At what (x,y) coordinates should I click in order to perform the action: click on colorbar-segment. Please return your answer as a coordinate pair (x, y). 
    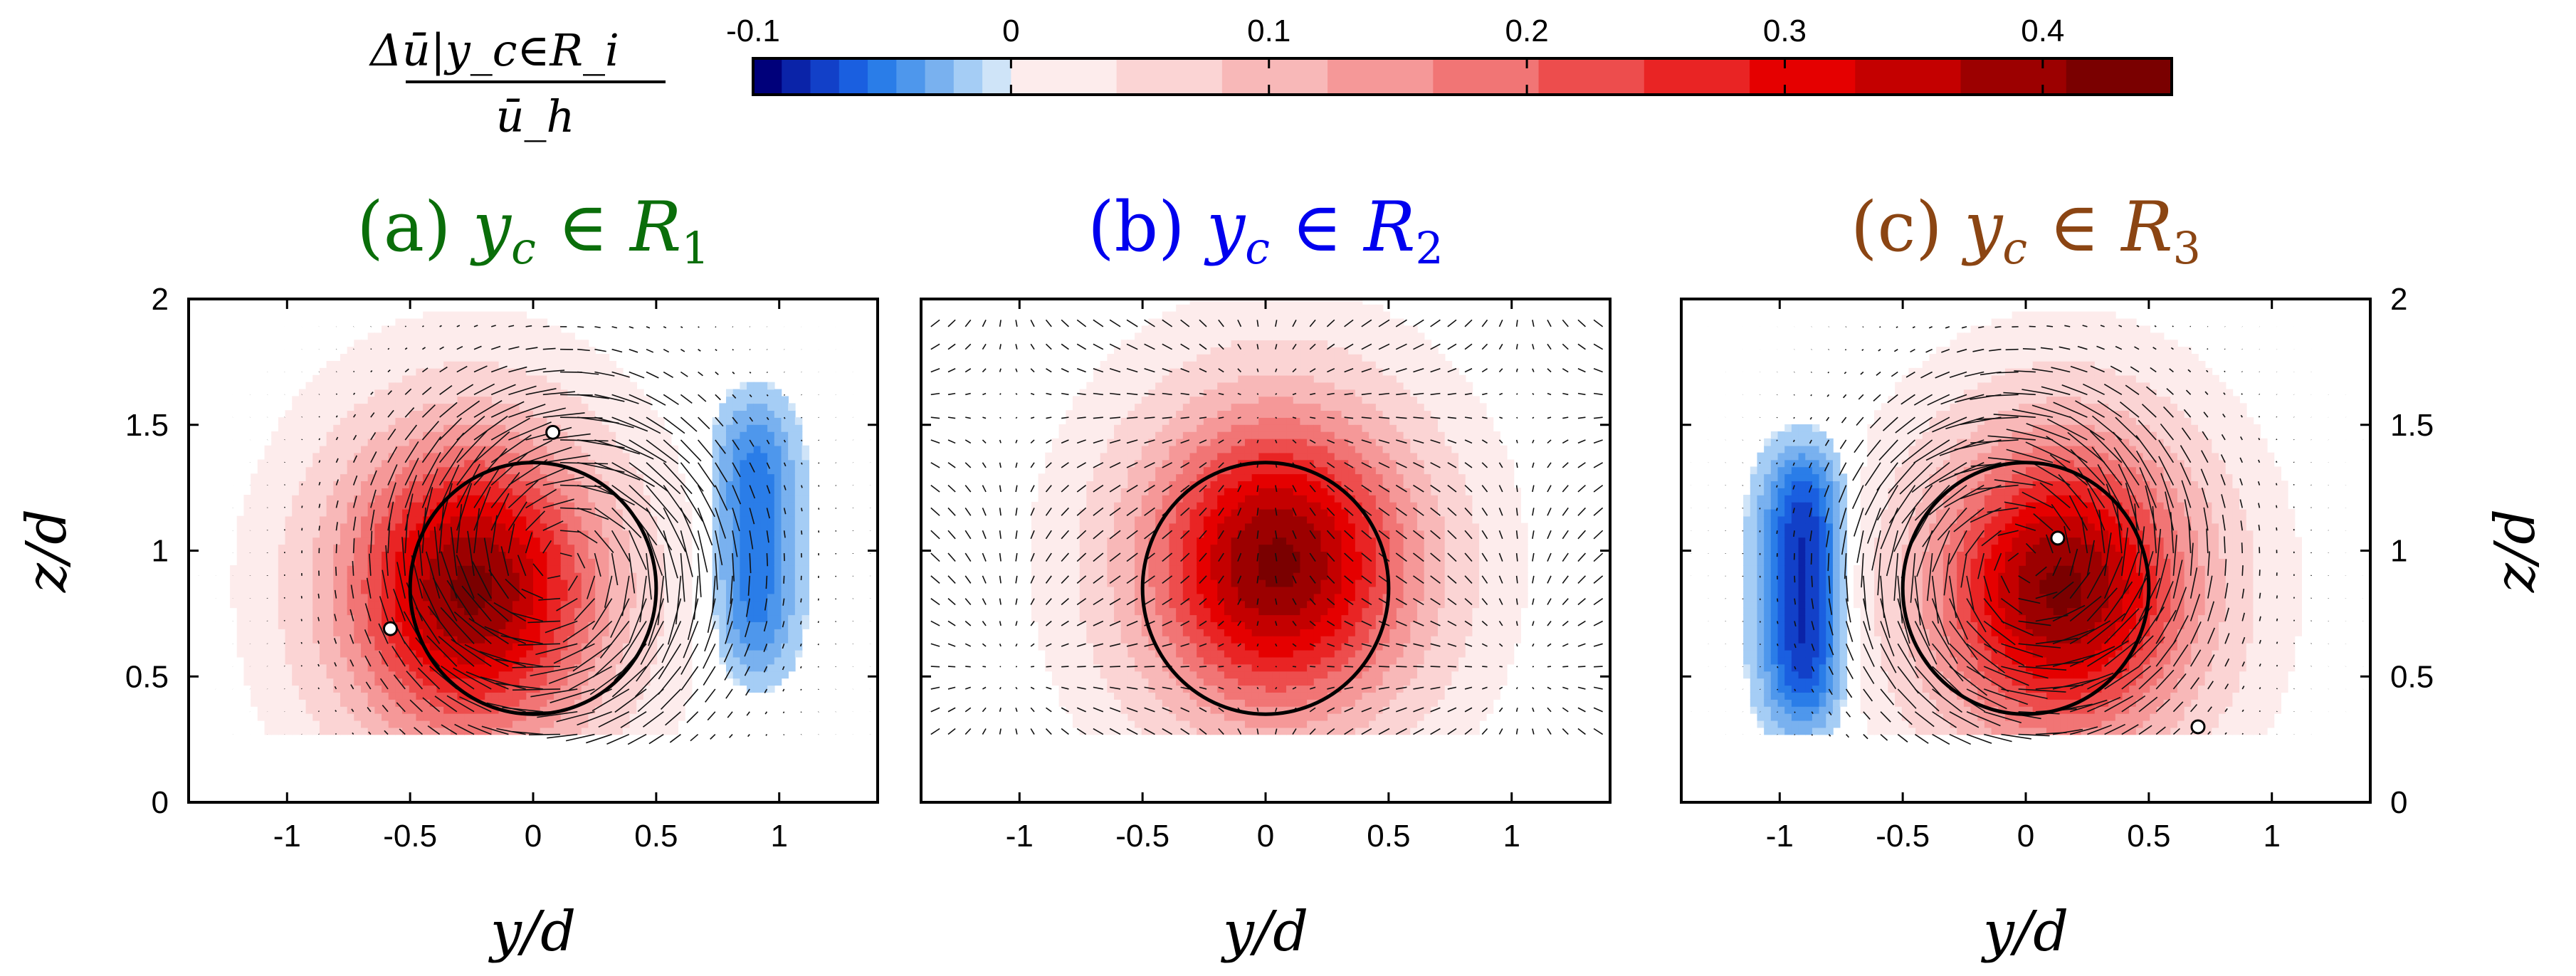
    Looking at the image, I should click on (940, 76).